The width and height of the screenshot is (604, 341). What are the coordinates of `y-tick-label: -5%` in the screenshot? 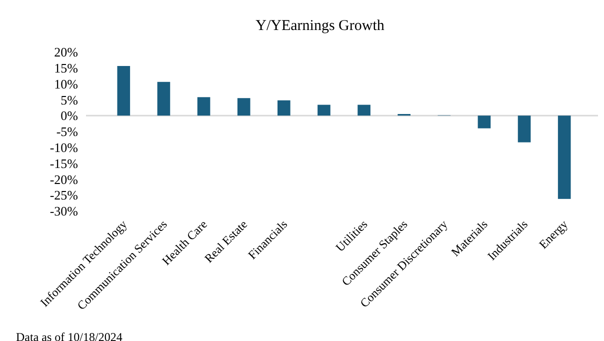 It's located at (67, 132).